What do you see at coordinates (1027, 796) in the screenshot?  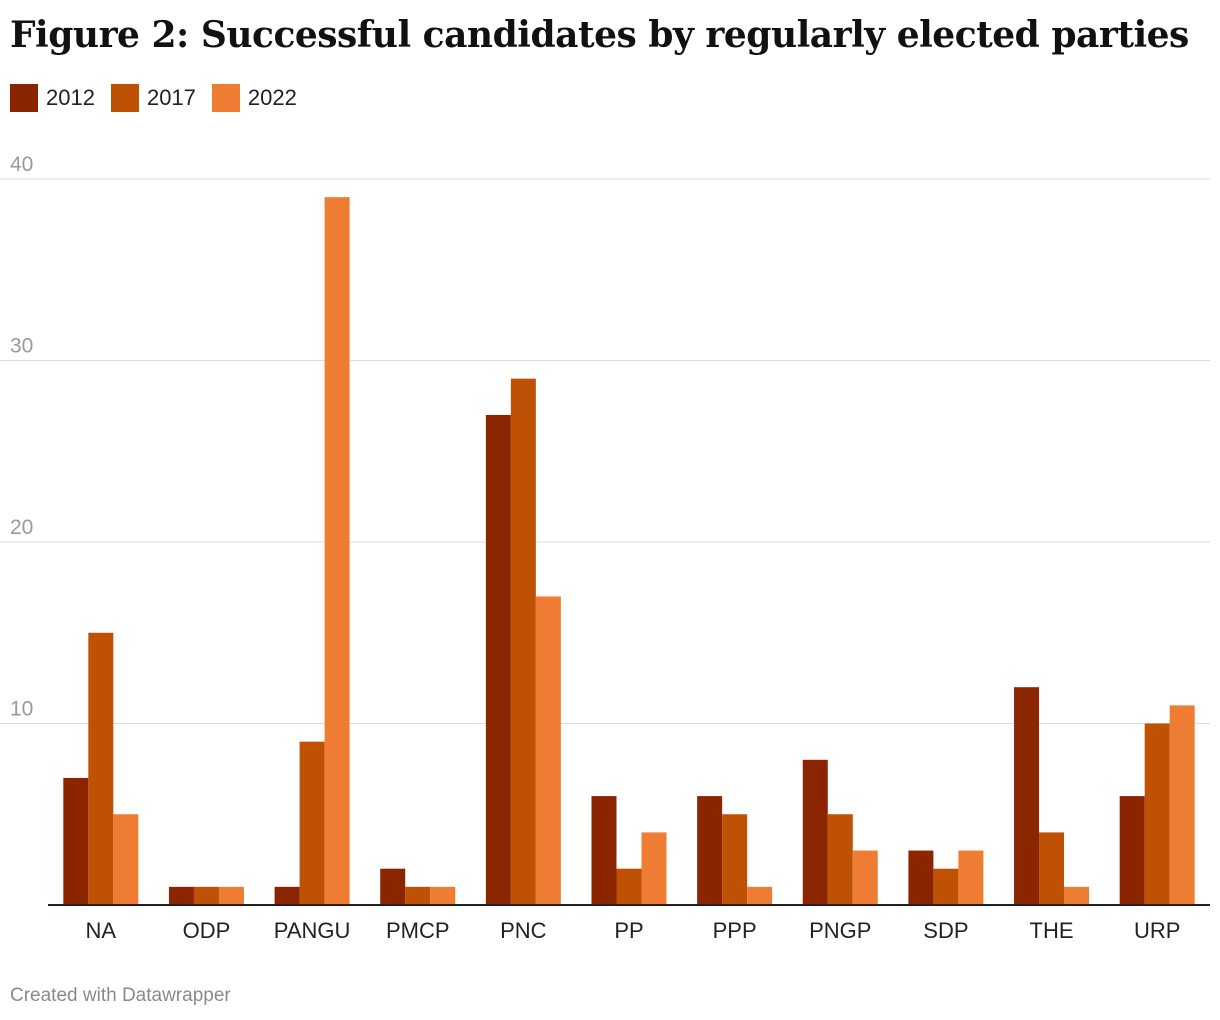 I see `bar-the-2012` at bounding box center [1027, 796].